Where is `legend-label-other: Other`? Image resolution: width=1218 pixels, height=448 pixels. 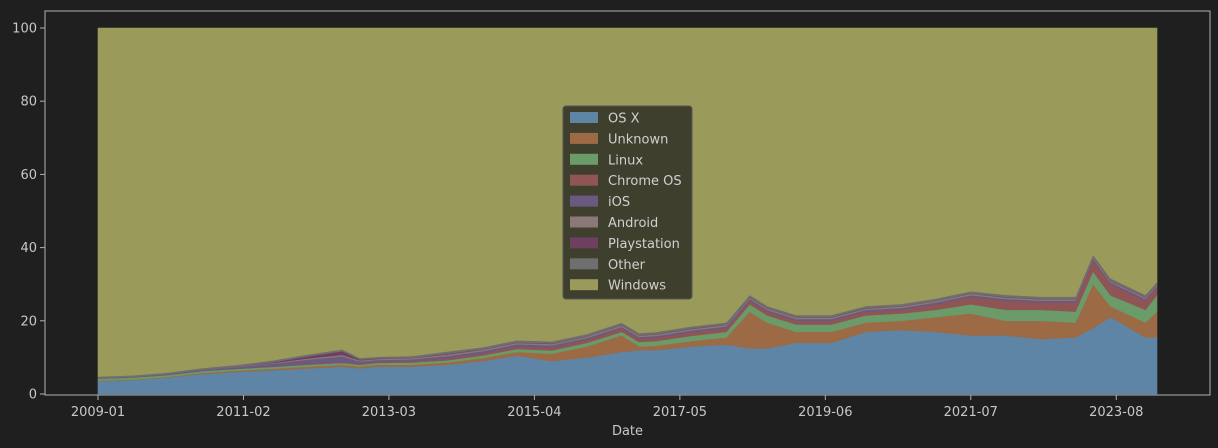
legend-label-other: Other is located at coordinates (627, 265).